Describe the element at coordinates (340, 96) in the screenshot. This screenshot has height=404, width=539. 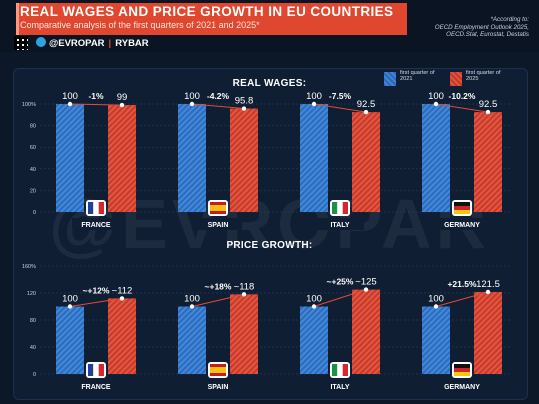
I see `change-label: -7.5%` at that location.